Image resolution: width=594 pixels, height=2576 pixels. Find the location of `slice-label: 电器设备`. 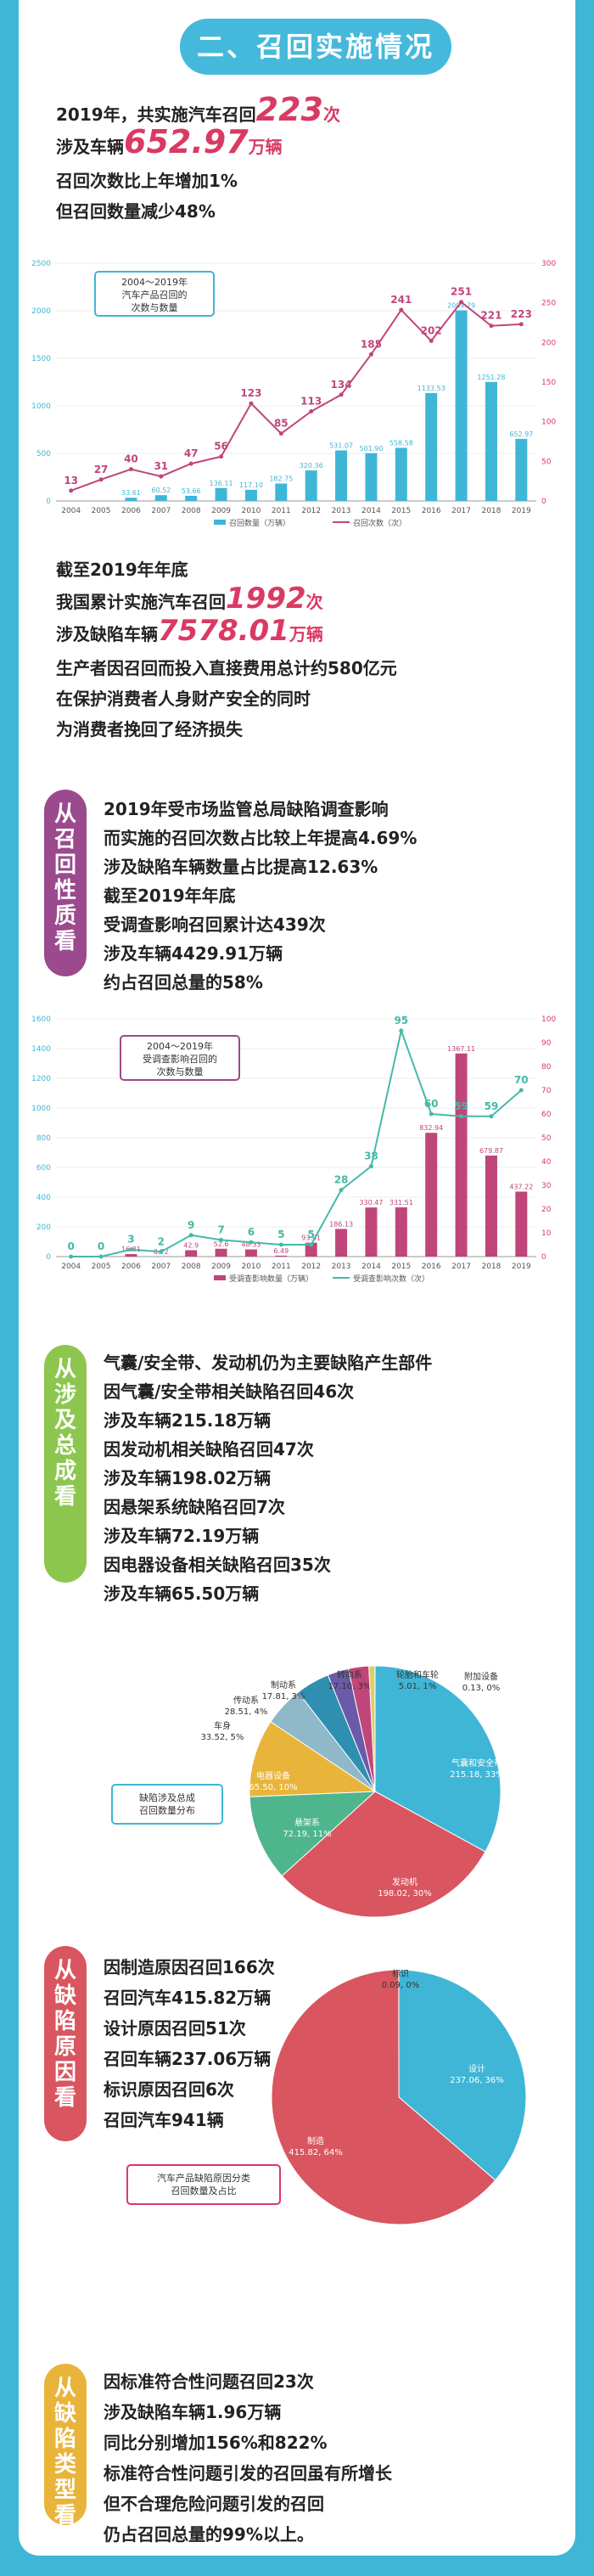

slice-label: 电器设备 is located at coordinates (273, 1775).